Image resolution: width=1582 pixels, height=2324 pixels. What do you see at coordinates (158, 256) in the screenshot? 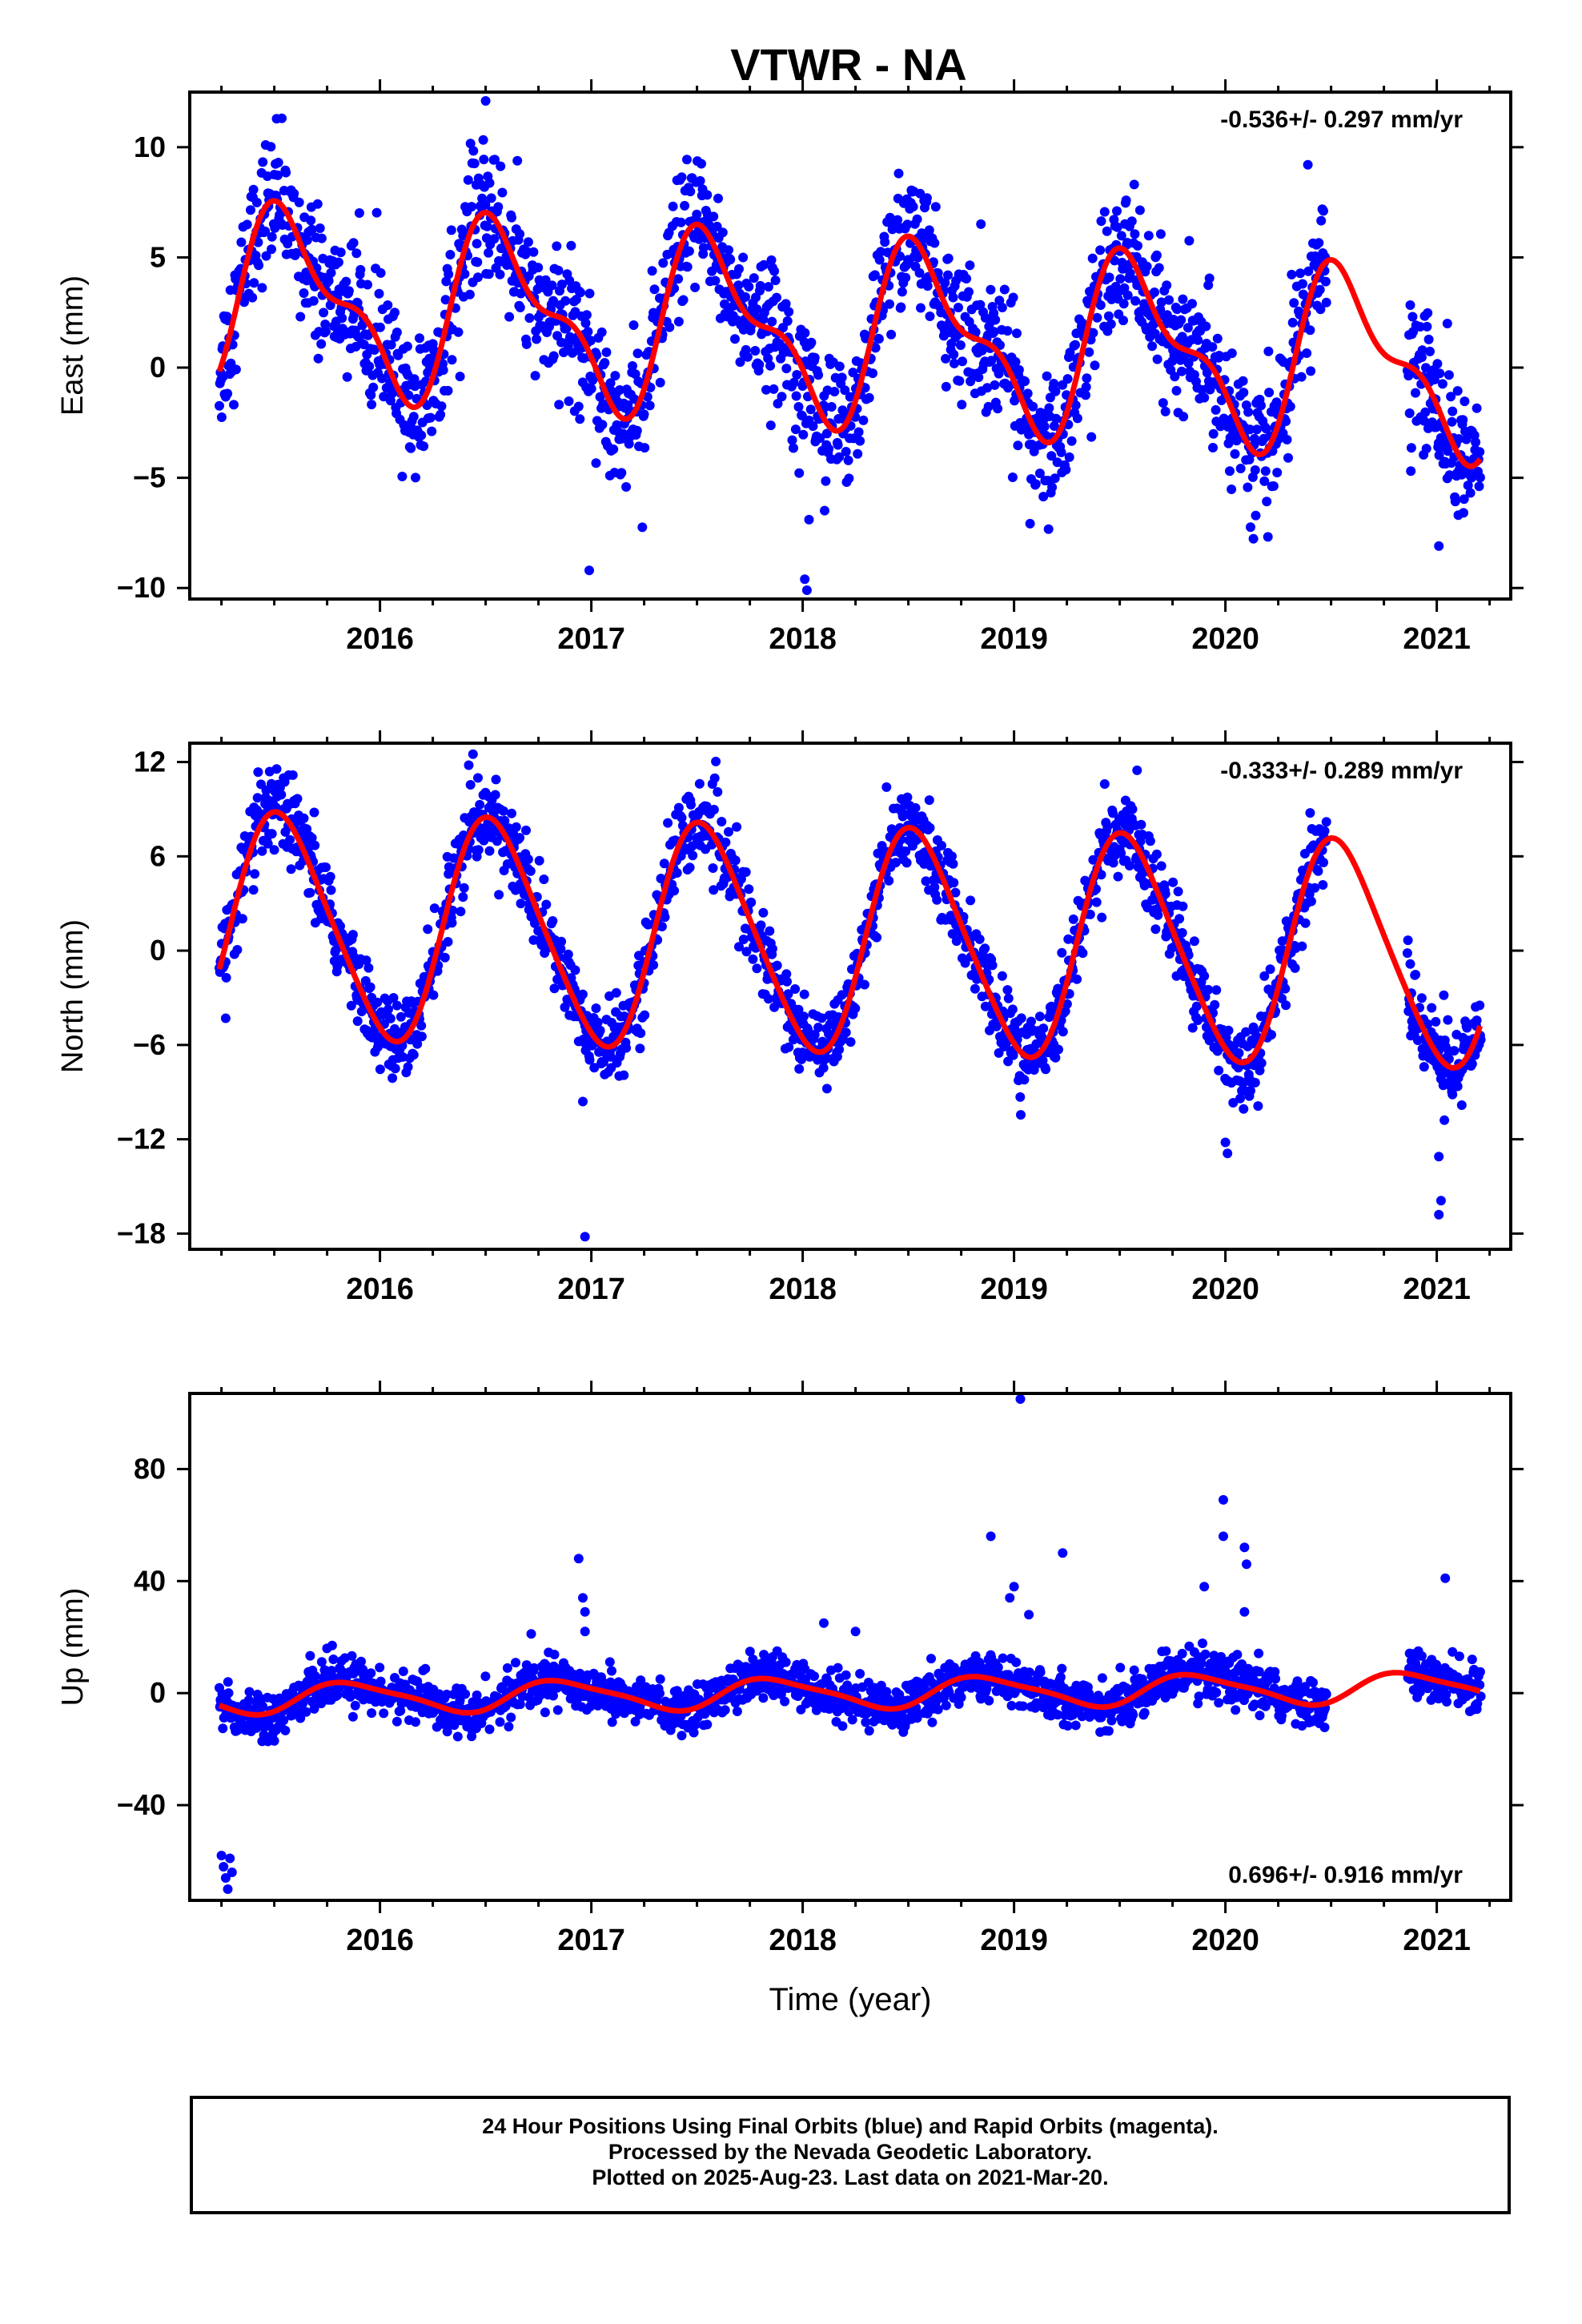
I see `y-tick-label: 5` at bounding box center [158, 256].